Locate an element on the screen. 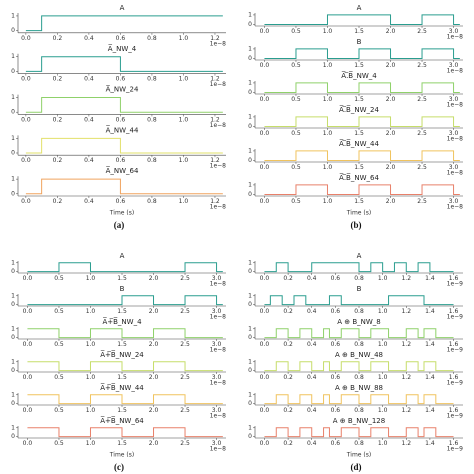  subplot-title: A̅_NW_44 is located at coordinates (122, 129).